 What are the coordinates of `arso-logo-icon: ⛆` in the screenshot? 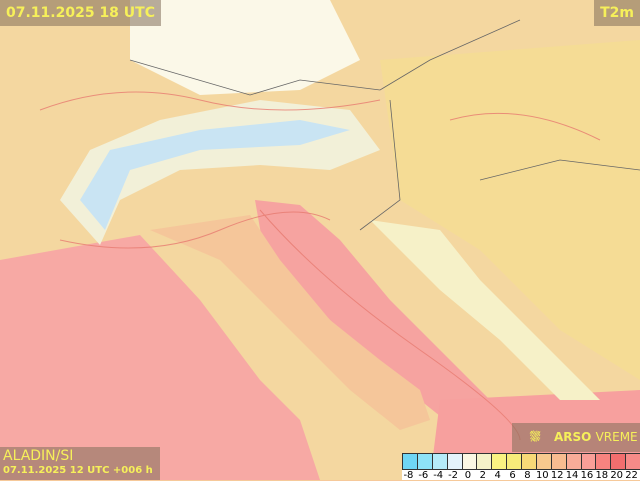 It's located at (535, 437).